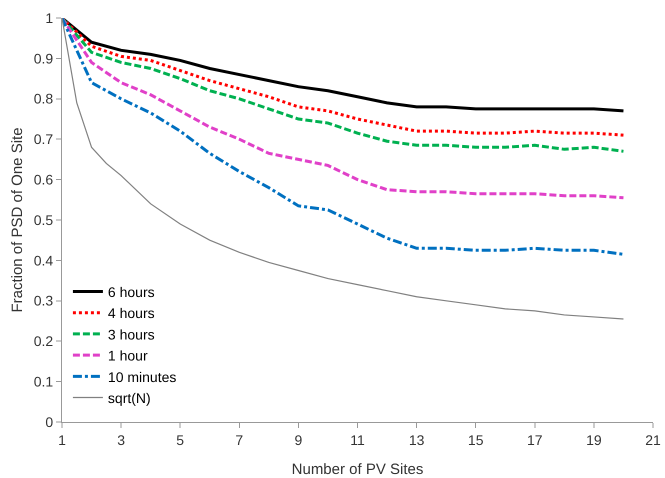 The width and height of the screenshot is (665, 478). I want to click on legend-label: 10 minutes, so click(142, 376).